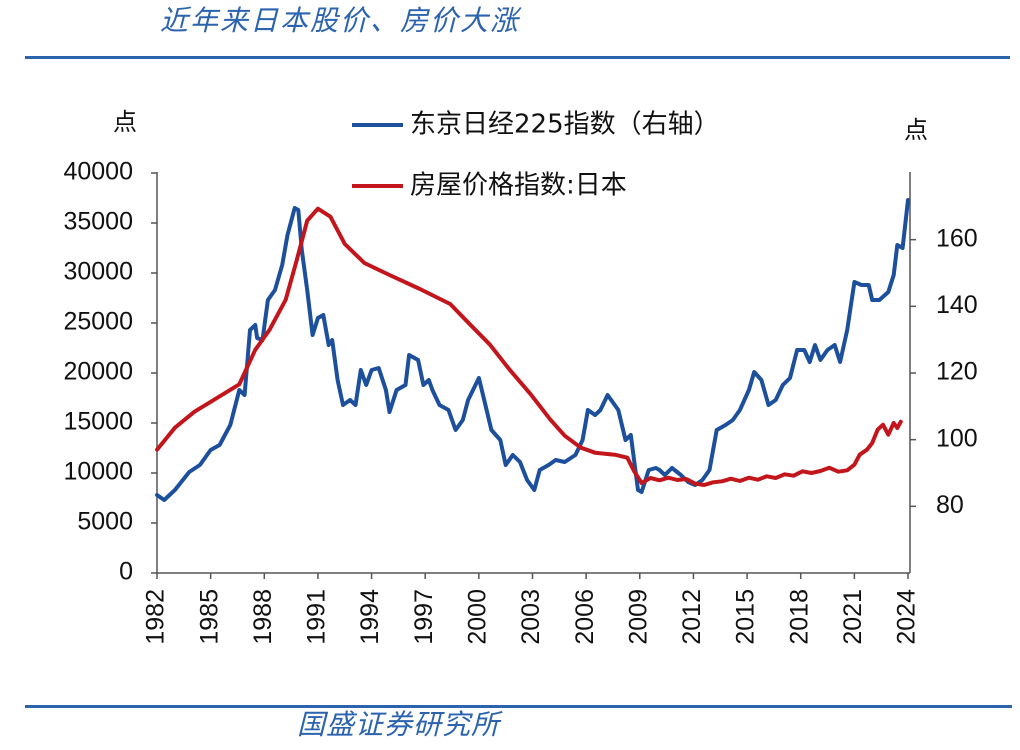 This screenshot has height=750, width=1020. I want to click on right-y-tick-label: 120, so click(957, 372).